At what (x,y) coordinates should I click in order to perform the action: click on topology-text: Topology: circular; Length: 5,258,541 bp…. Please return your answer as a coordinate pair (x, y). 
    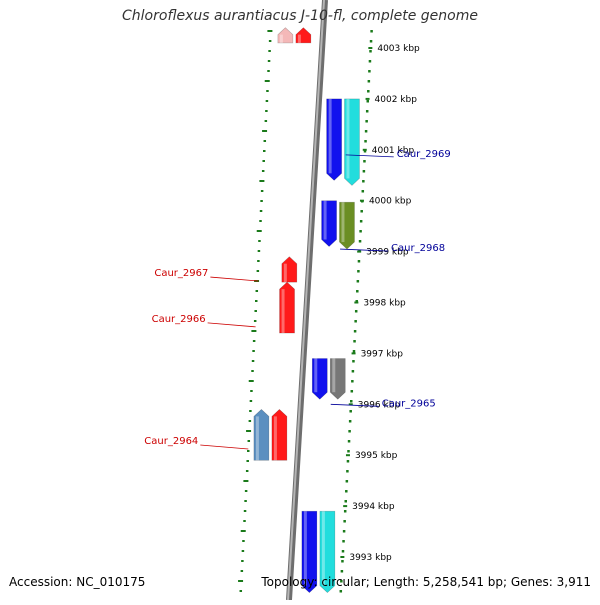
    Looking at the image, I should click on (426, 582).